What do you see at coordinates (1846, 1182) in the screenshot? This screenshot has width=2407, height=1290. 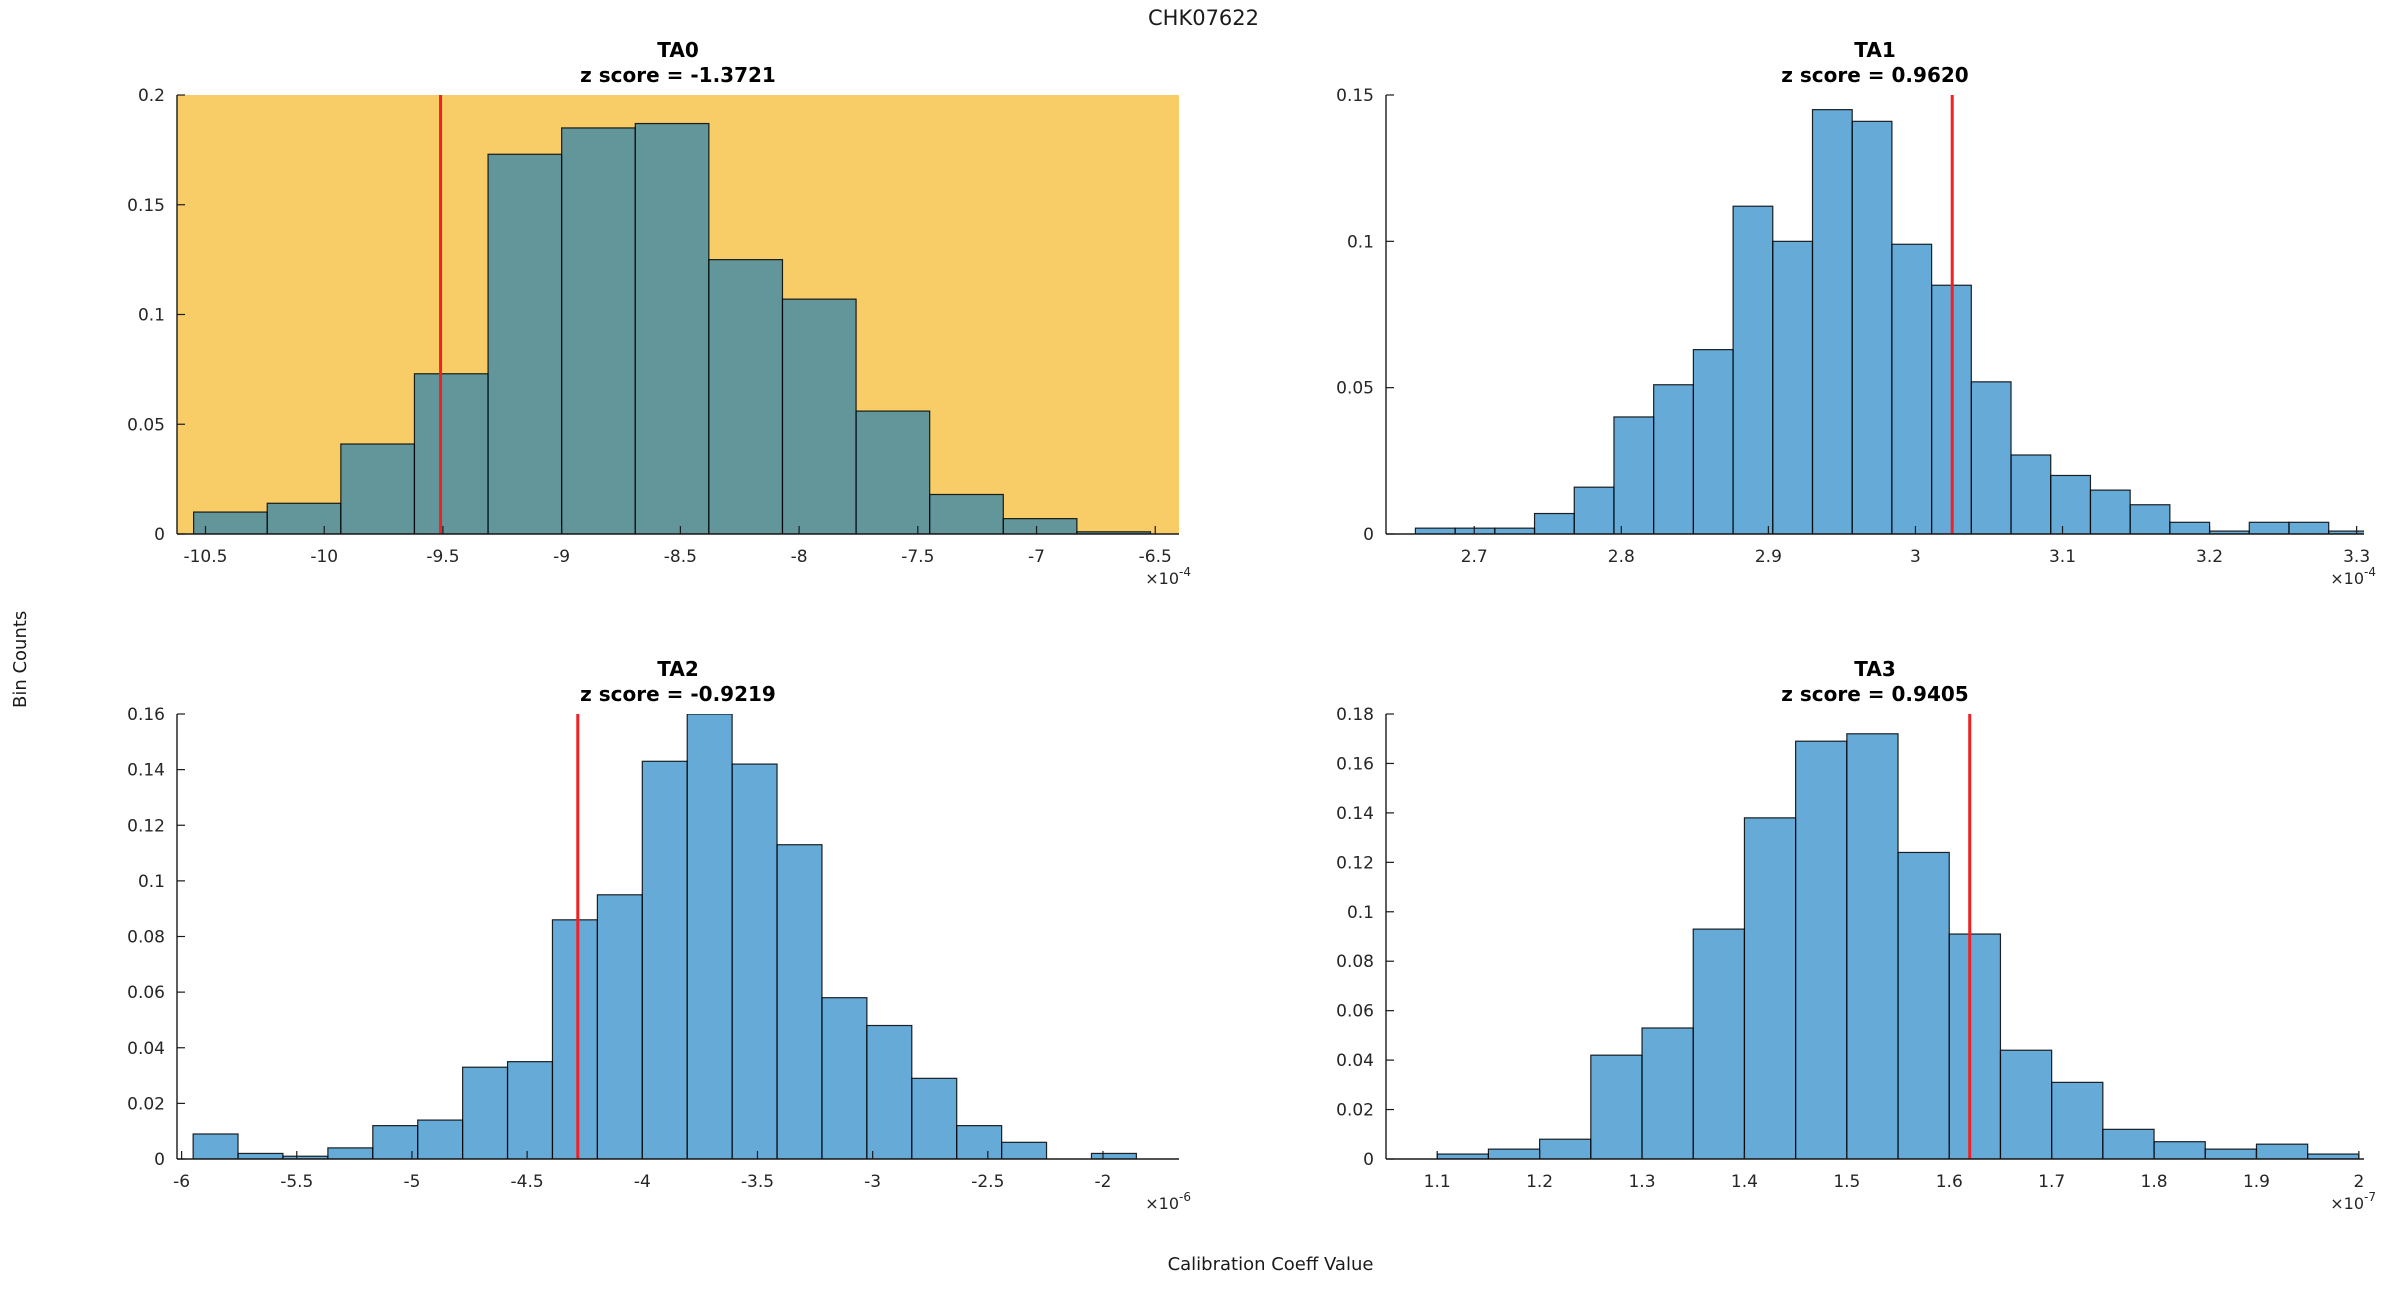 I see `x-tick-label: 1.5` at bounding box center [1846, 1182].